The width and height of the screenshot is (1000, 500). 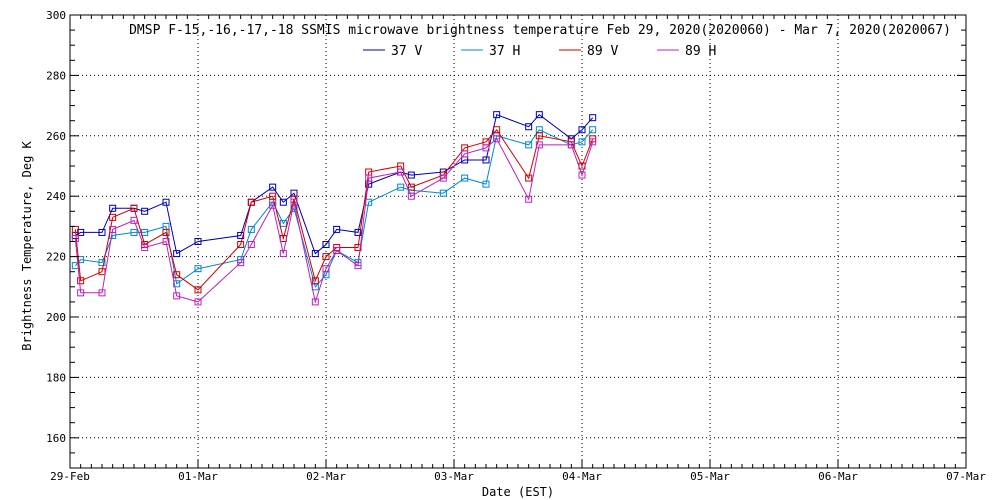 I want to click on legend-label: 89 H, so click(x=700, y=51).